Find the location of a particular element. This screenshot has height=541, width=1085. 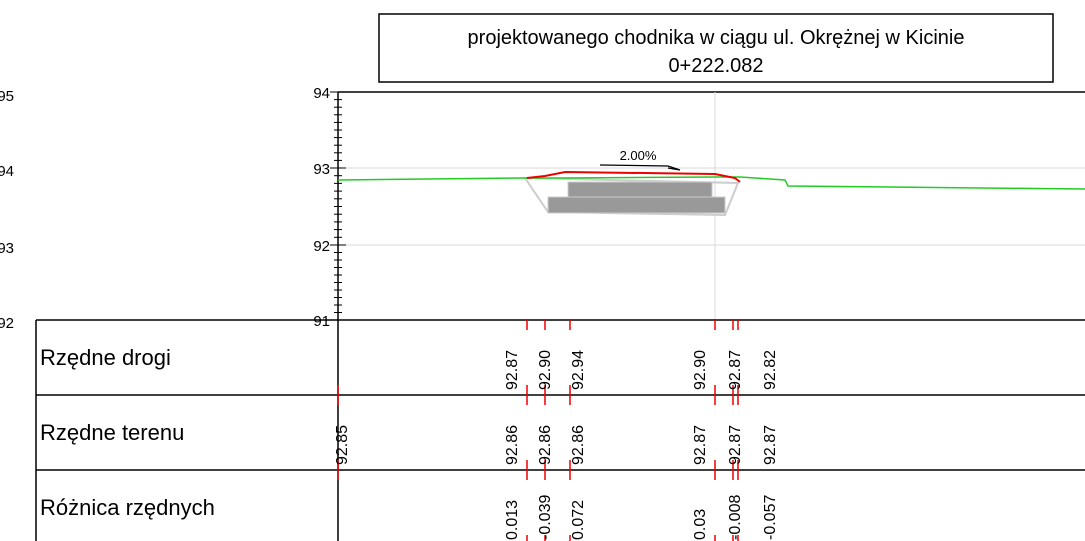

title-line: 0+222.082 is located at coordinates (715, 66).